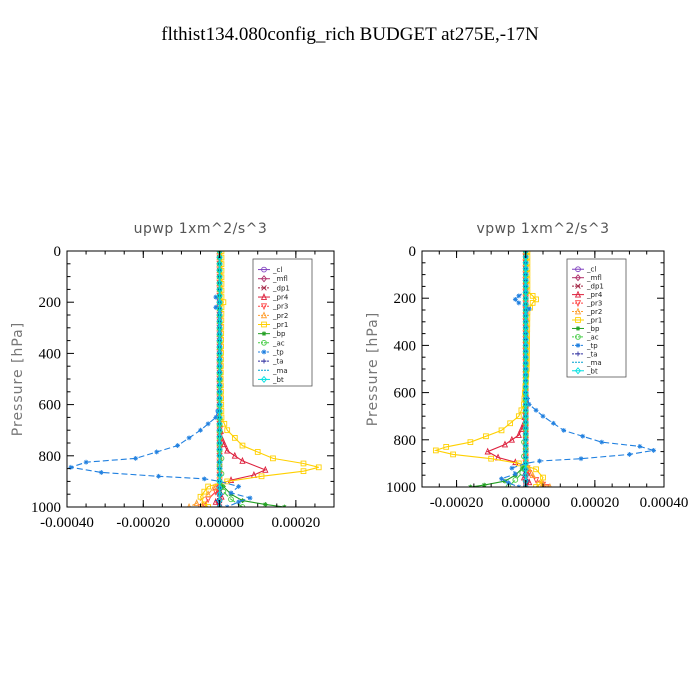  I want to click on legend-label: _pr4, so click(280, 298).